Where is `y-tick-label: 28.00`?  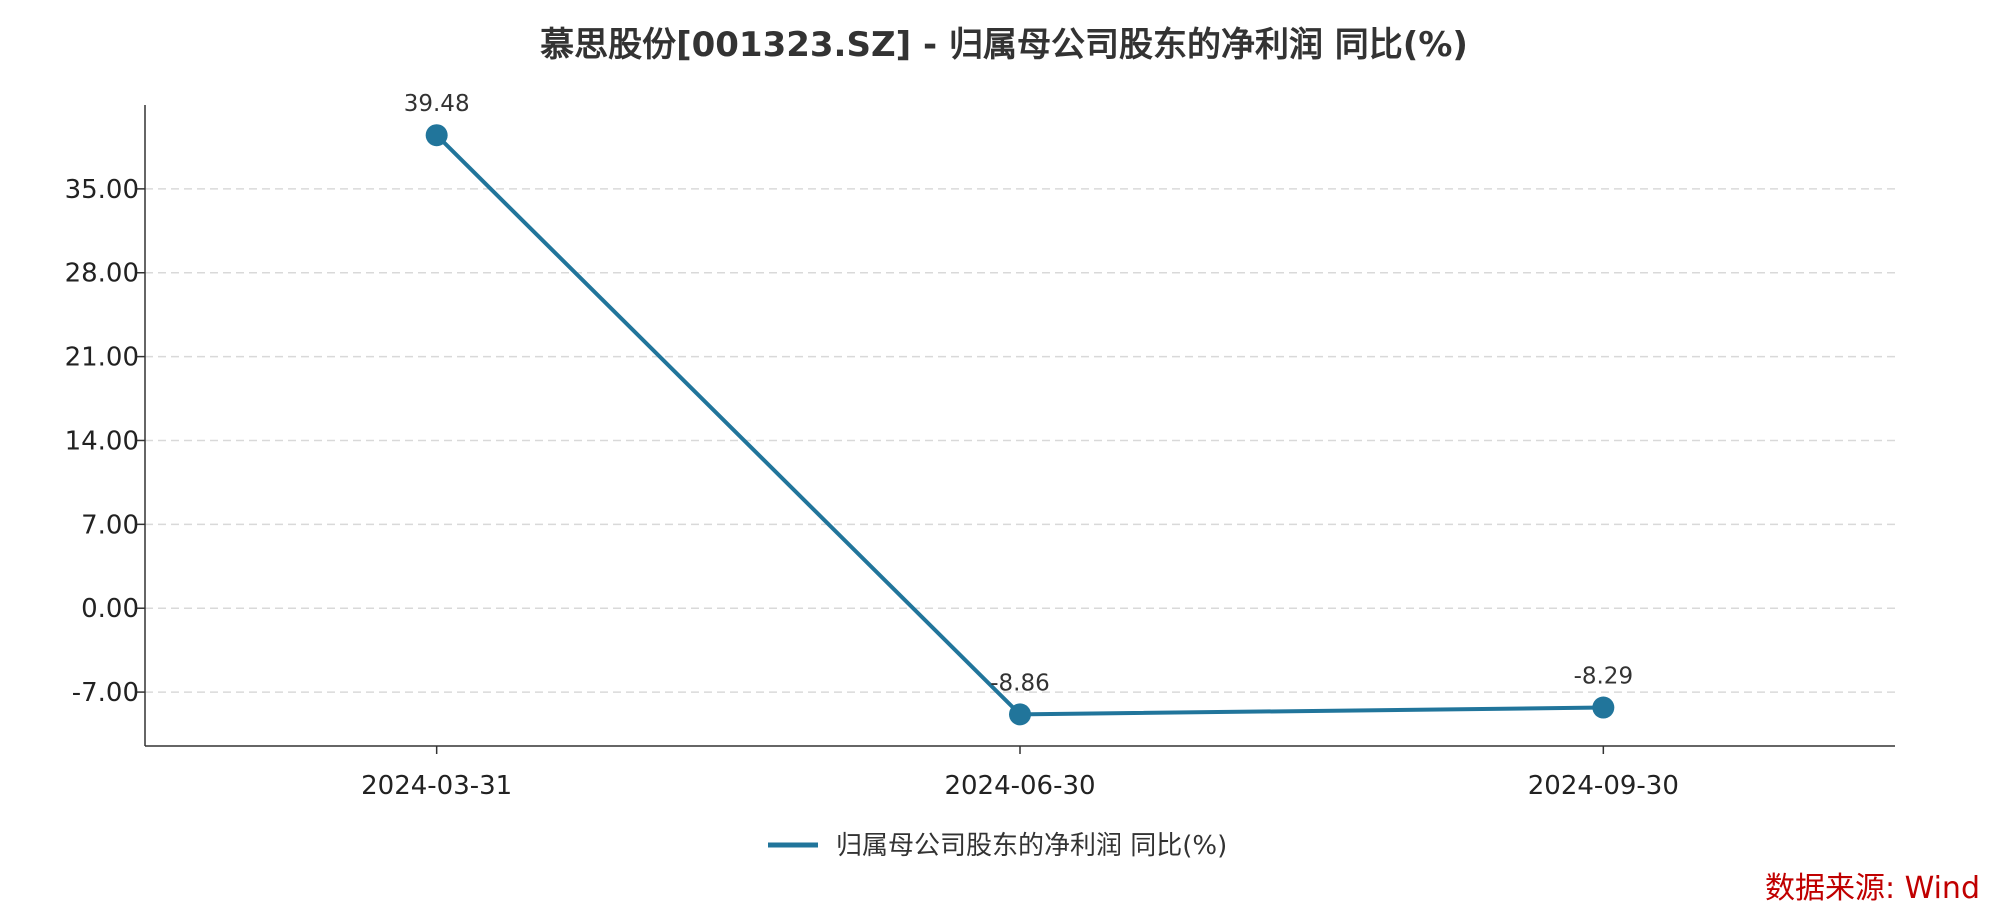
y-tick-label: 28.00 is located at coordinates (102, 274).